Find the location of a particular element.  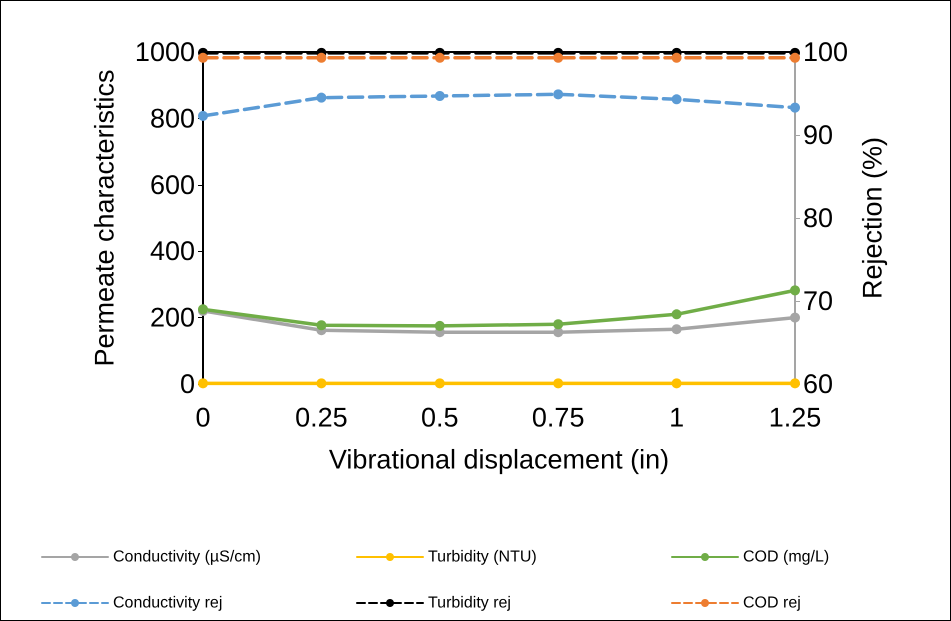

y-axis-title: Permeate characteristics is located at coordinates (105, 218).